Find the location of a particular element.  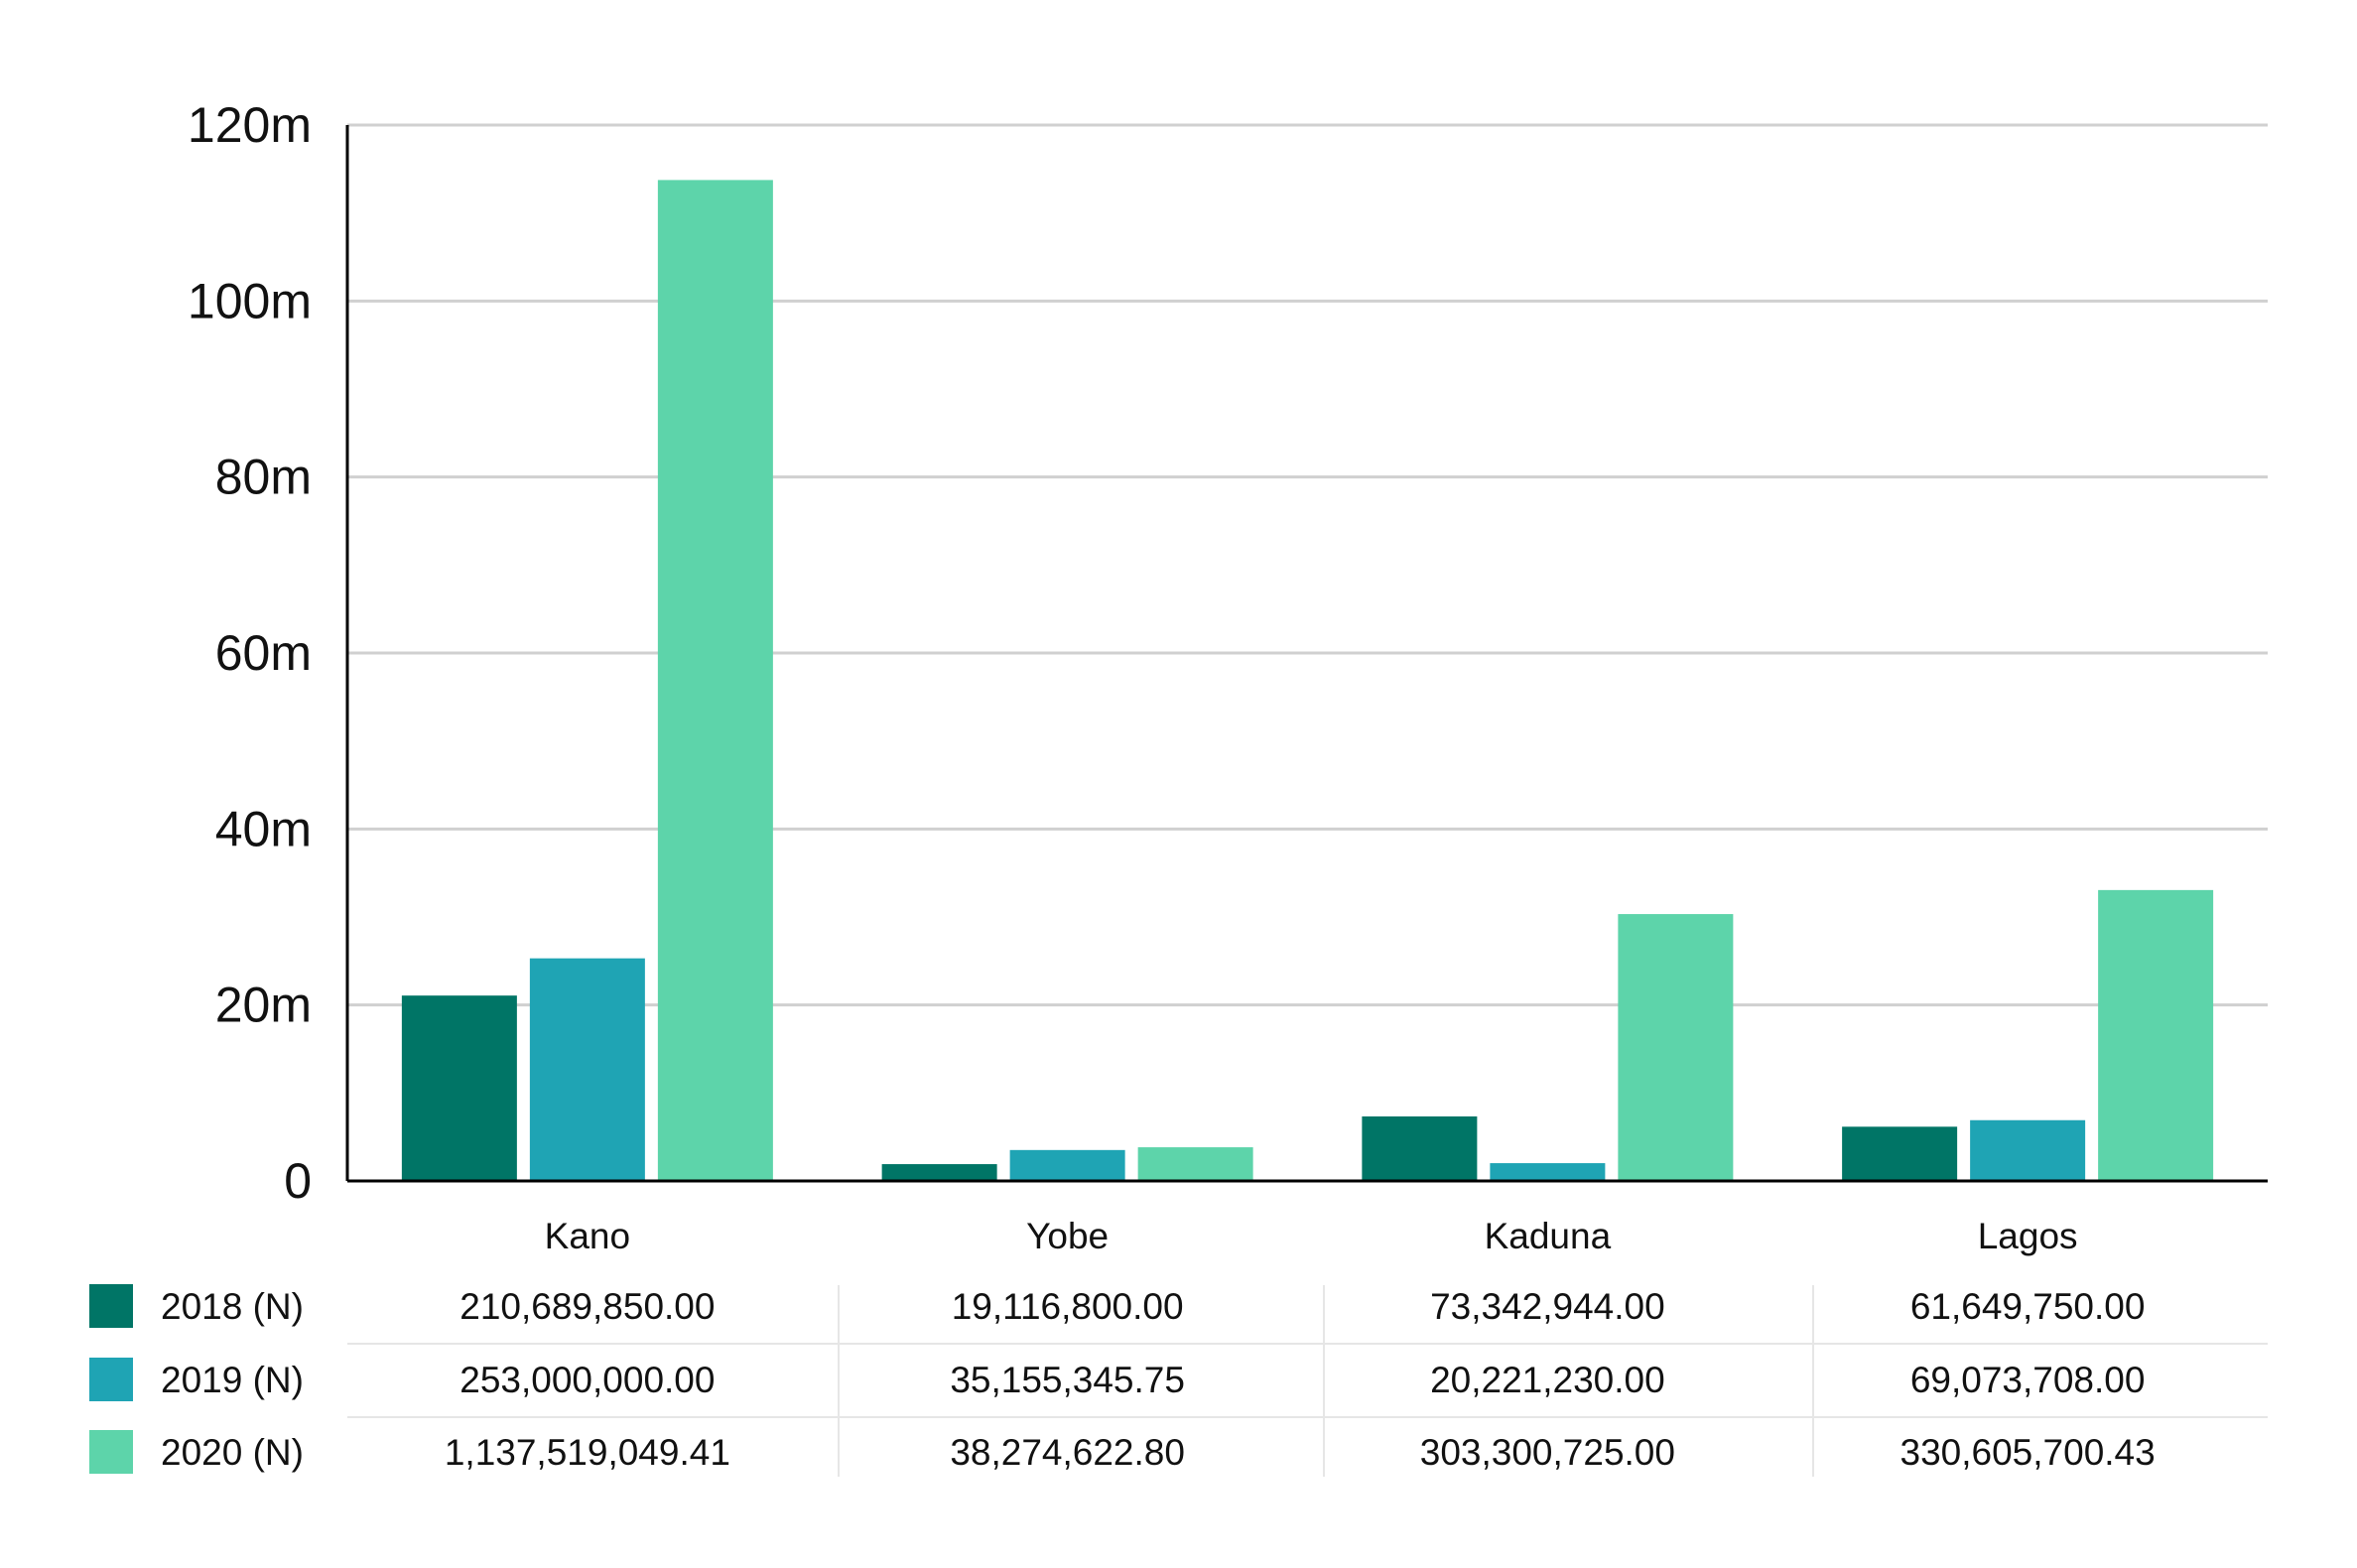

x-tick-label: Kaduna is located at coordinates (1549, 1236).